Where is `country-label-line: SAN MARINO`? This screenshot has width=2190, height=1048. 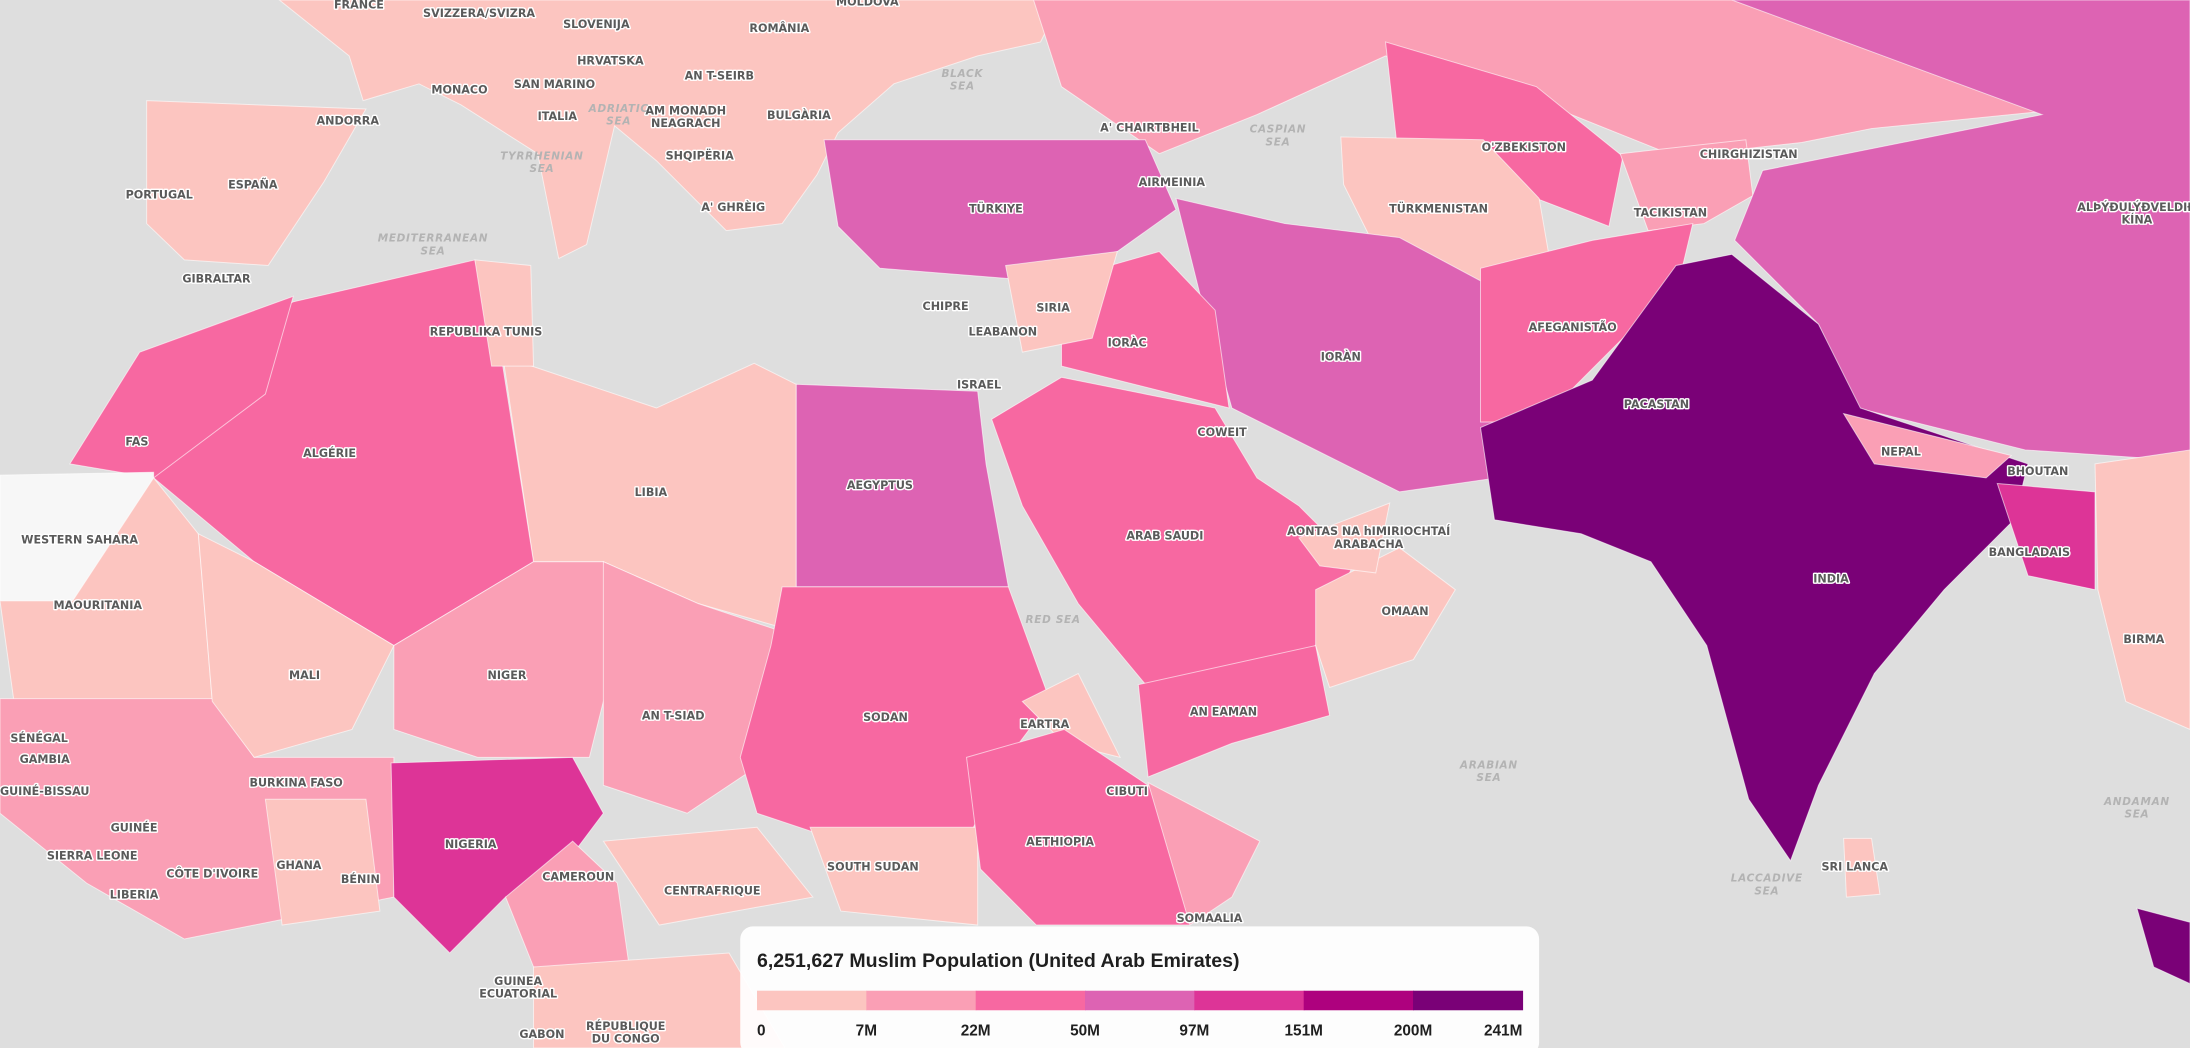
country-label-line: SAN MARINO is located at coordinates (554, 84).